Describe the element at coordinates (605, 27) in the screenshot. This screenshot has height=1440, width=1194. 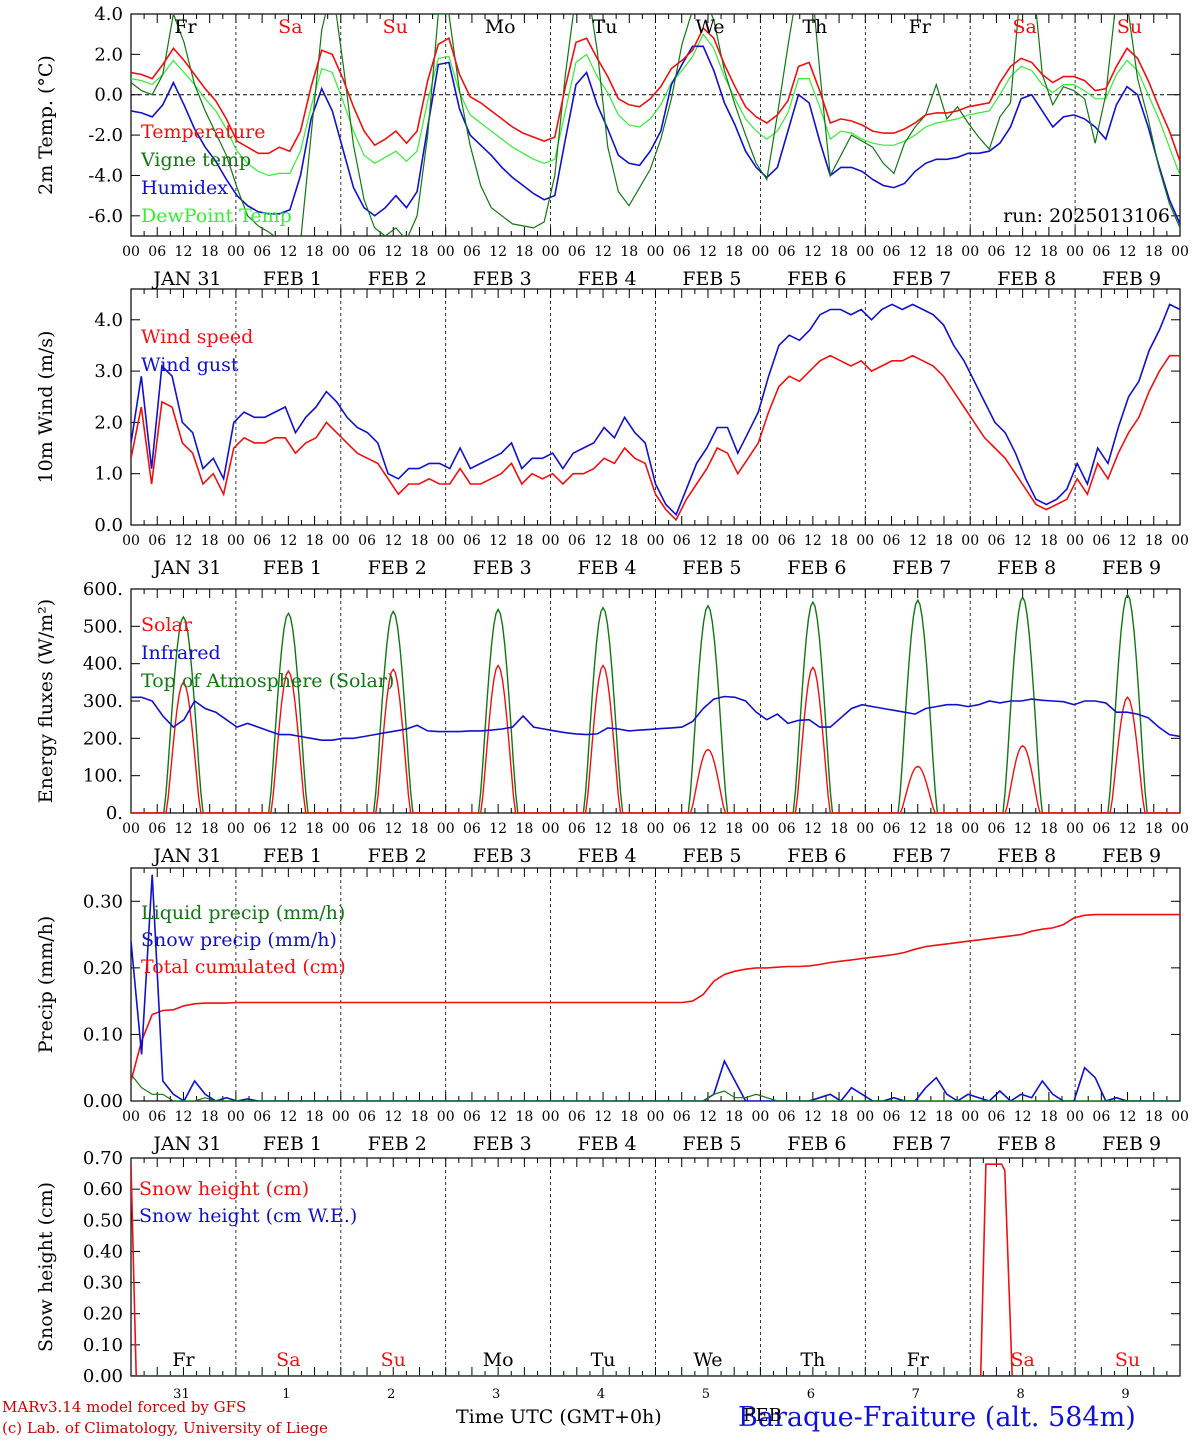
I see `day-name-top: Tu` at that location.